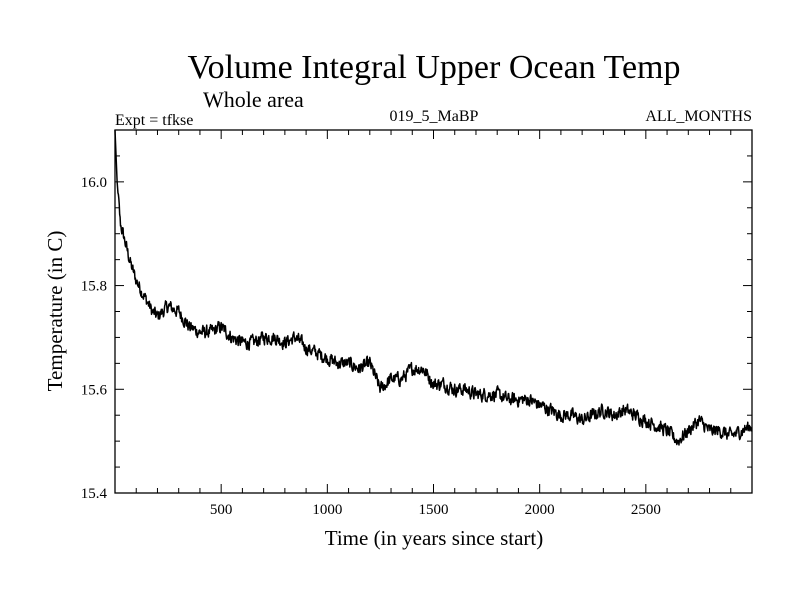 The height and width of the screenshot is (600, 800). I want to click on x-tick-label: 1000, so click(327, 510).